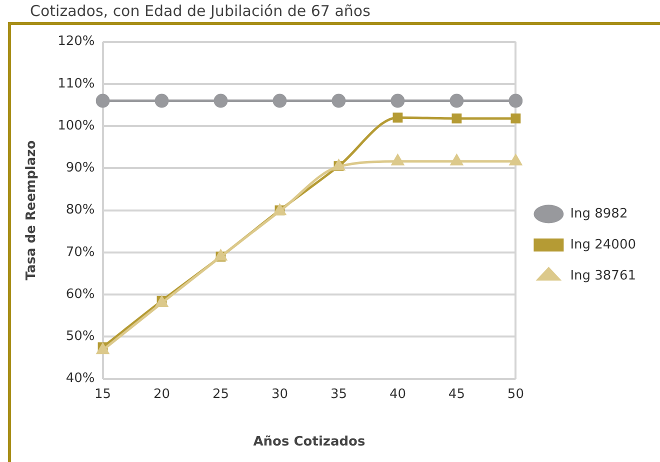 This screenshot has height=462, width=660. What do you see at coordinates (603, 244) in the screenshot?
I see `legend-label: Ing 24000` at bounding box center [603, 244].